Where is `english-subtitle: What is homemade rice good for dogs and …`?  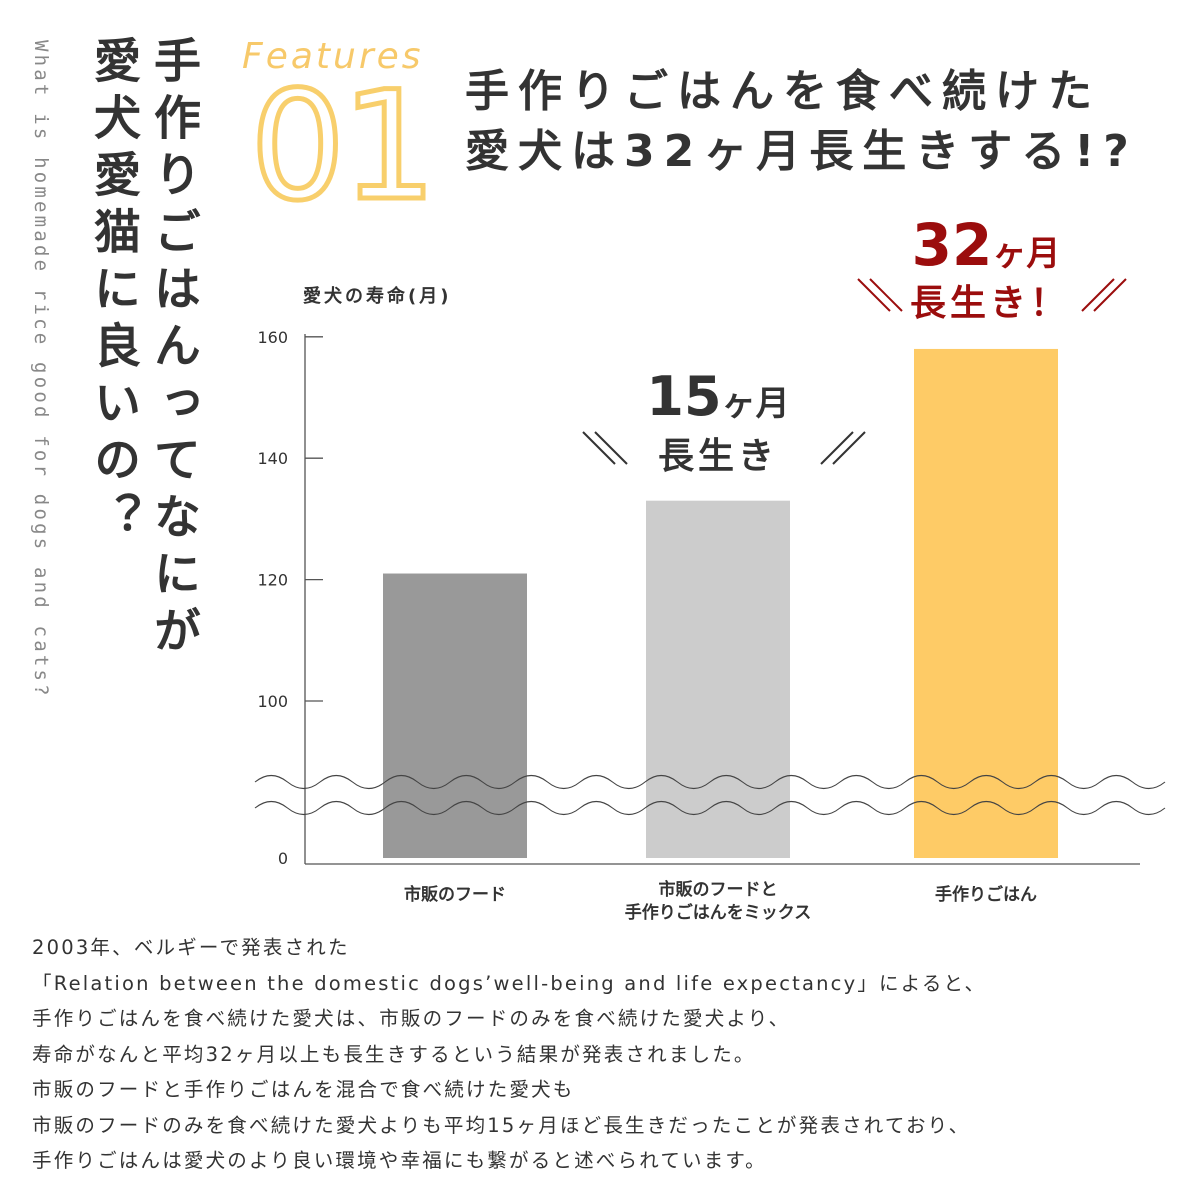
english-subtitle: What is homemade rice good for dogs and … is located at coordinates (41, 369).